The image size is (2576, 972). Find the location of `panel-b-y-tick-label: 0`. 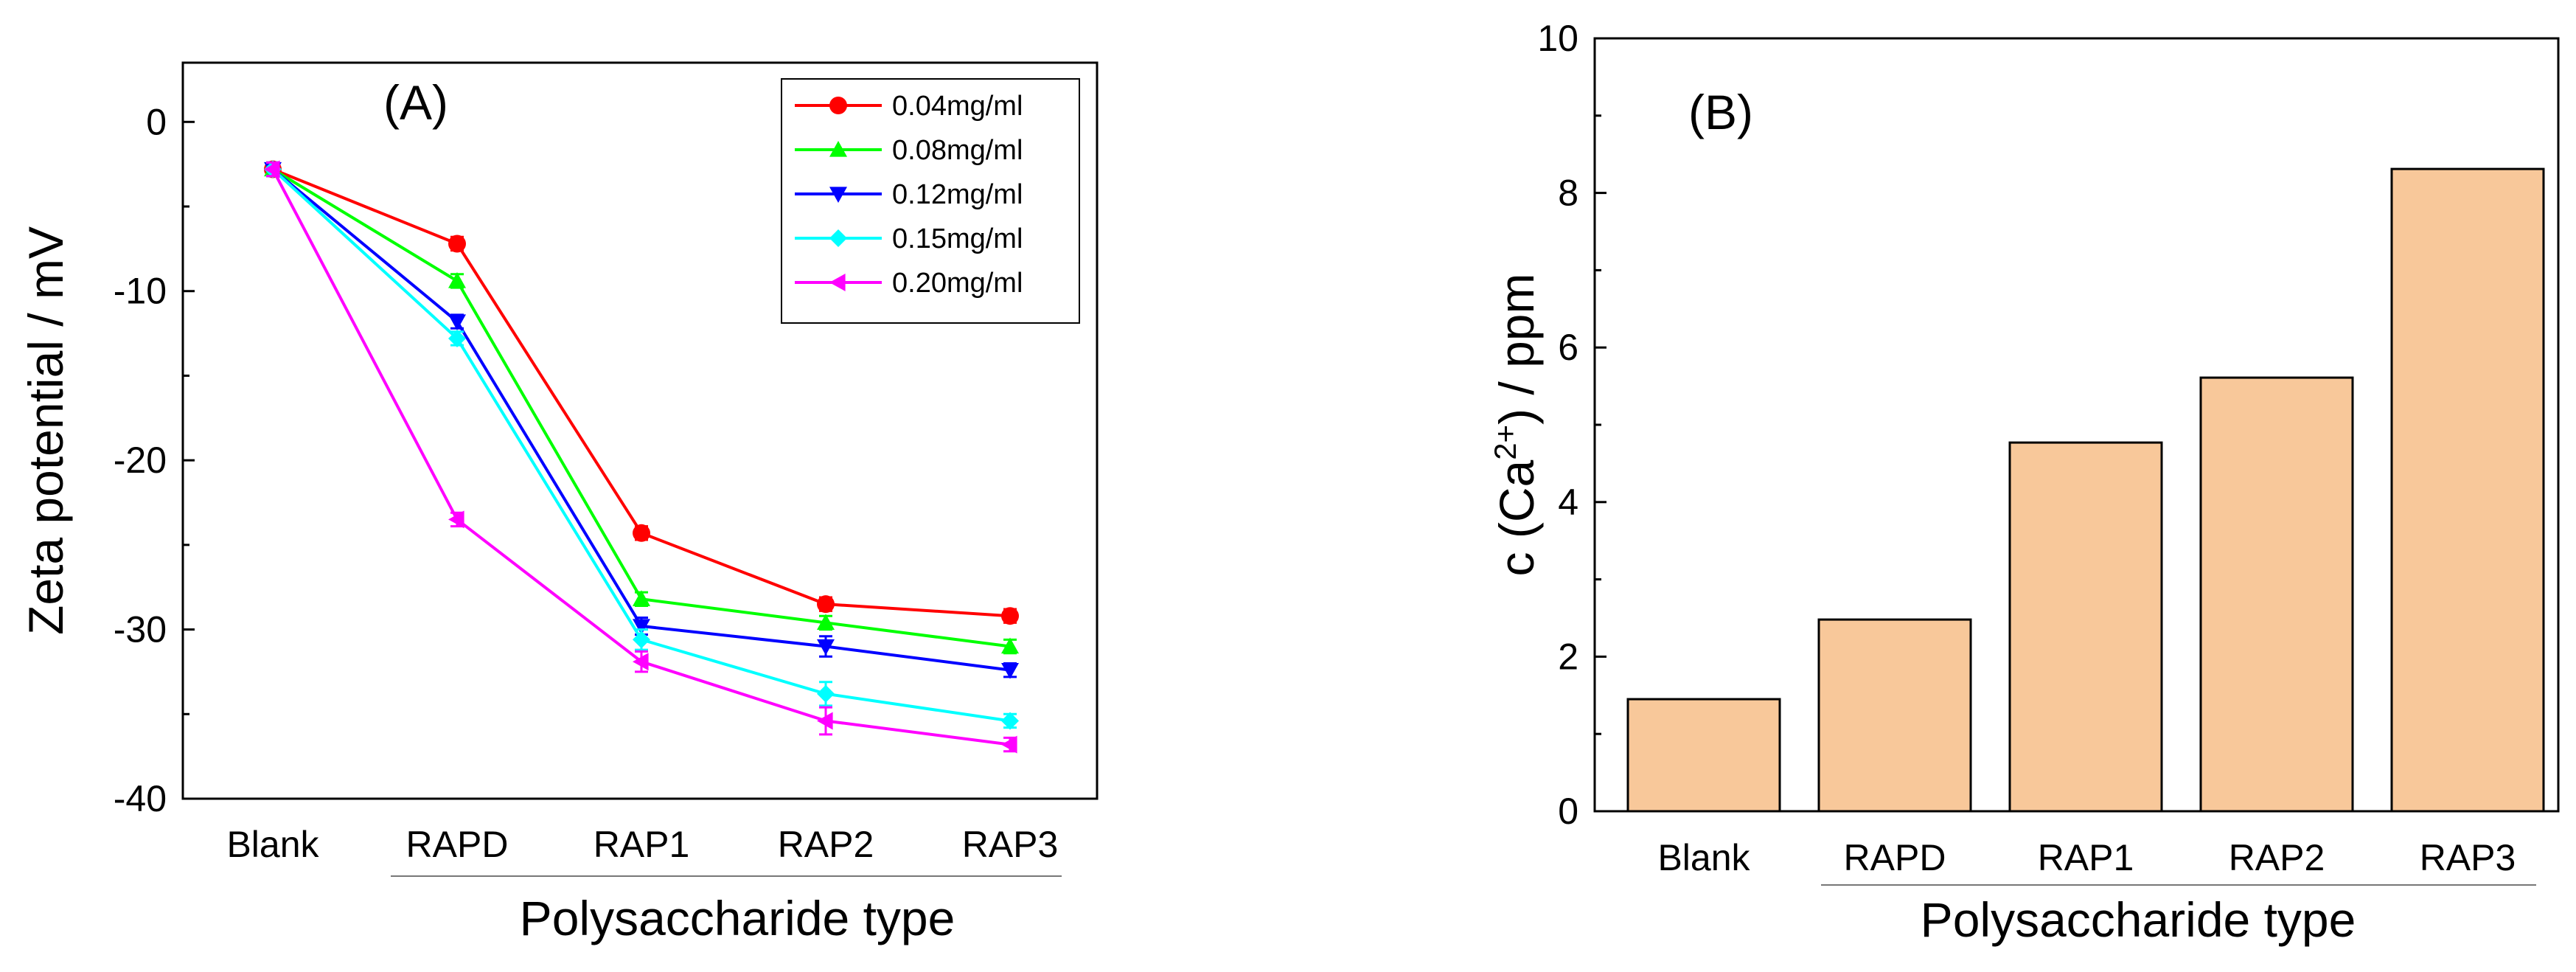

panel-b-y-tick-label: 0 is located at coordinates (1568, 811).